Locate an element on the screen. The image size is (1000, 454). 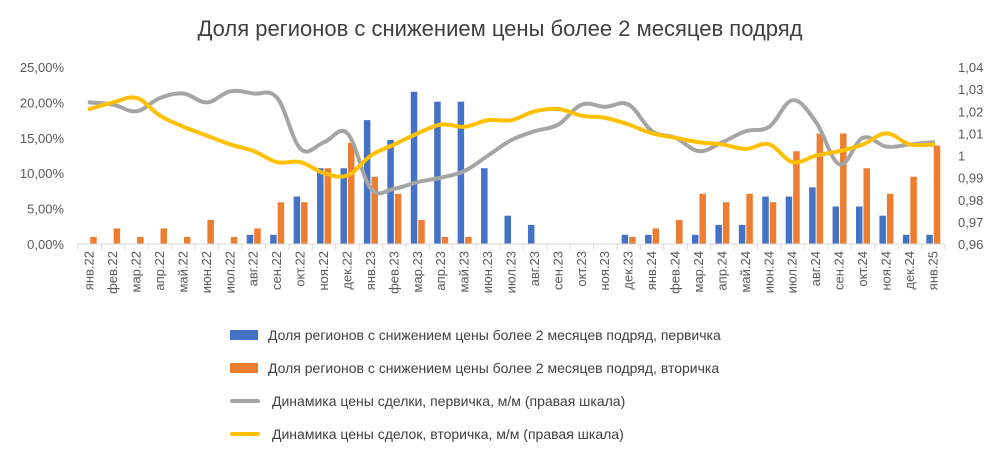
x-tick-label: дек.24 is located at coordinates (909, 270).